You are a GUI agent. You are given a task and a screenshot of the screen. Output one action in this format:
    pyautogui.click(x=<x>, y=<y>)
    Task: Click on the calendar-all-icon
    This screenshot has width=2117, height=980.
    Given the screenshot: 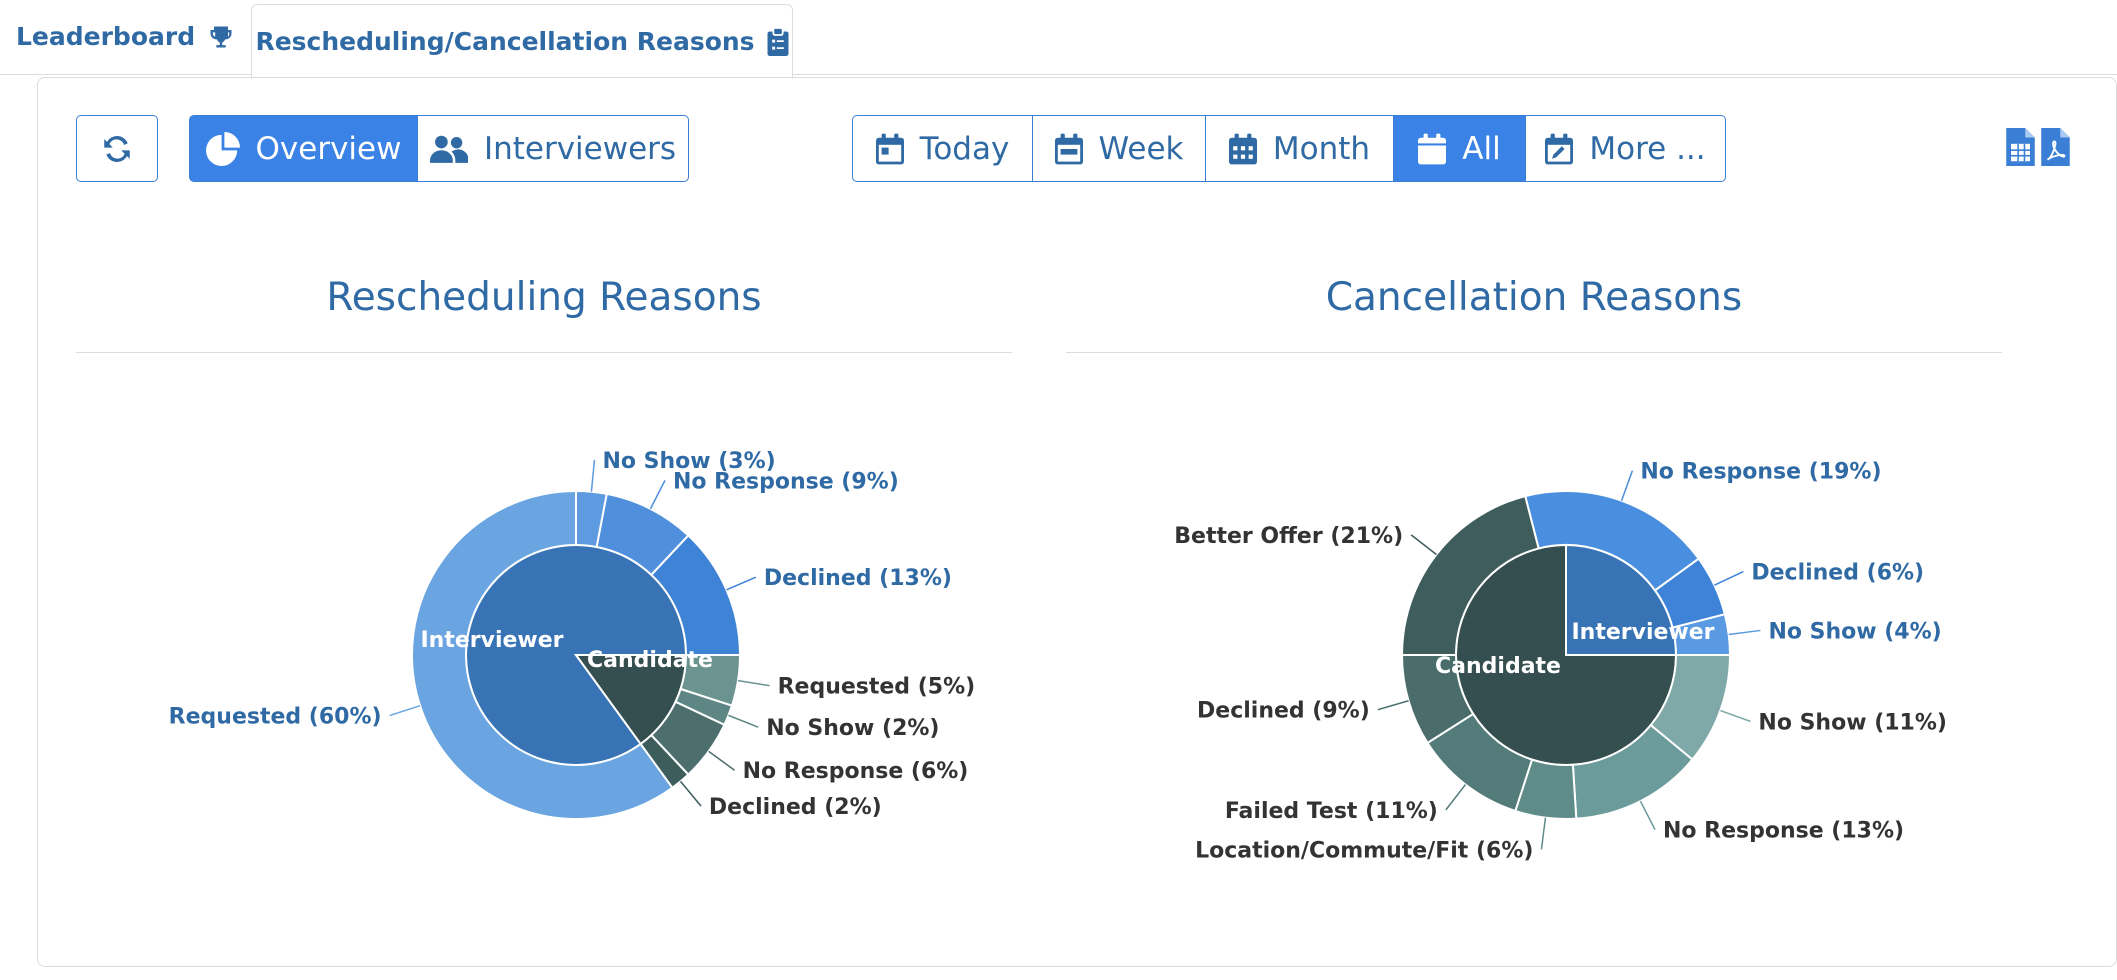 What is the action you would take?
    pyautogui.click(x=1432, y=149)
    